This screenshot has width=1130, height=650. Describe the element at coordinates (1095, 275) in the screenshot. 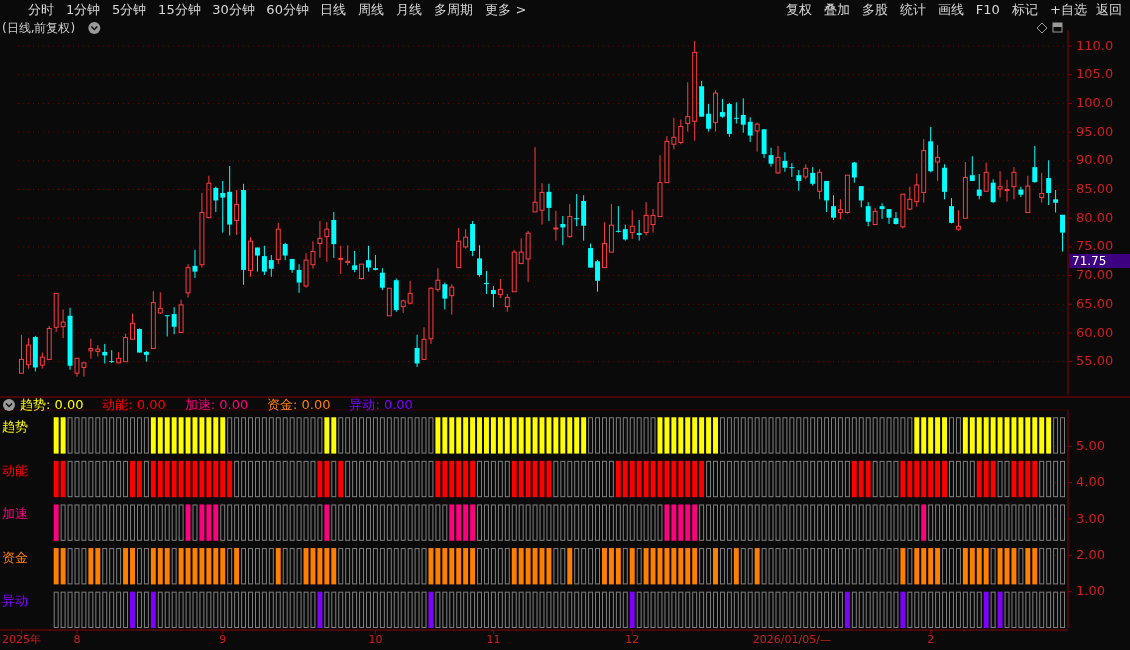

I see `y-tick-label: 70.00` at that location.